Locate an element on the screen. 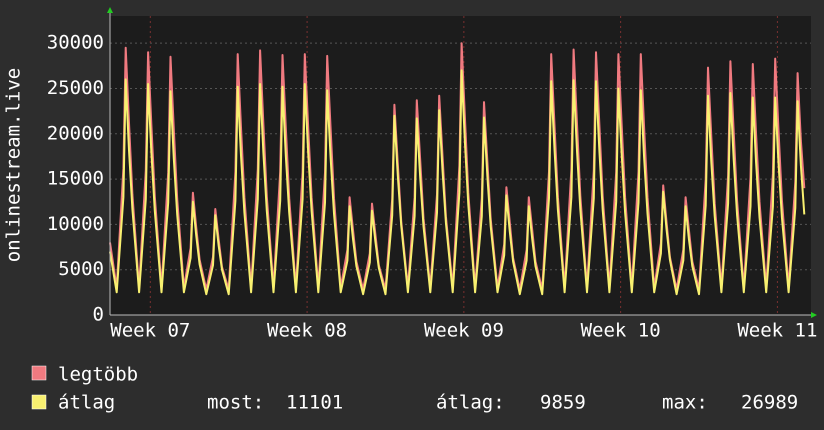 This screenshot has height=430, width=824. x-tick-label: Week 10 is located at coordinates (621, 331).